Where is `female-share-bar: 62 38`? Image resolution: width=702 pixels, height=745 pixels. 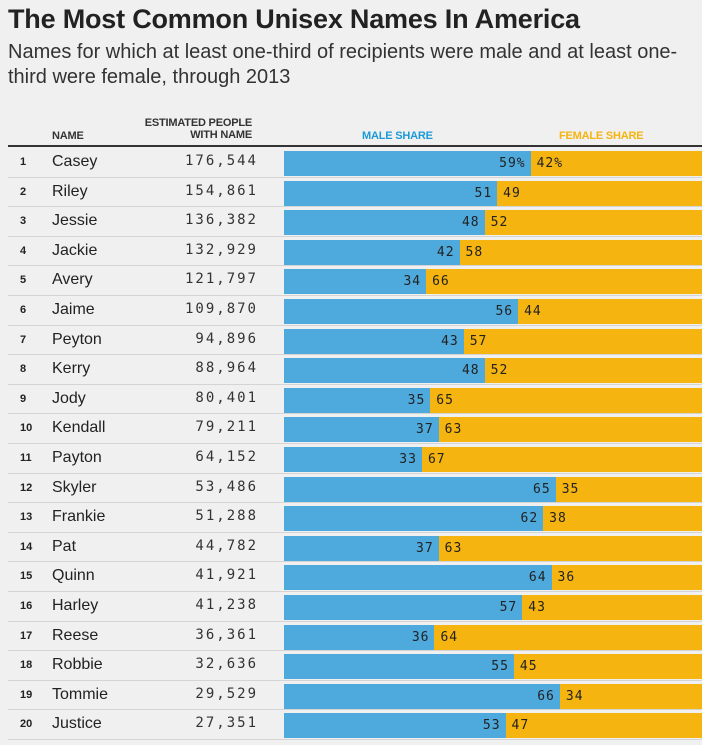 female-share-bar: 62 38 is located at coordinates (493, 519).